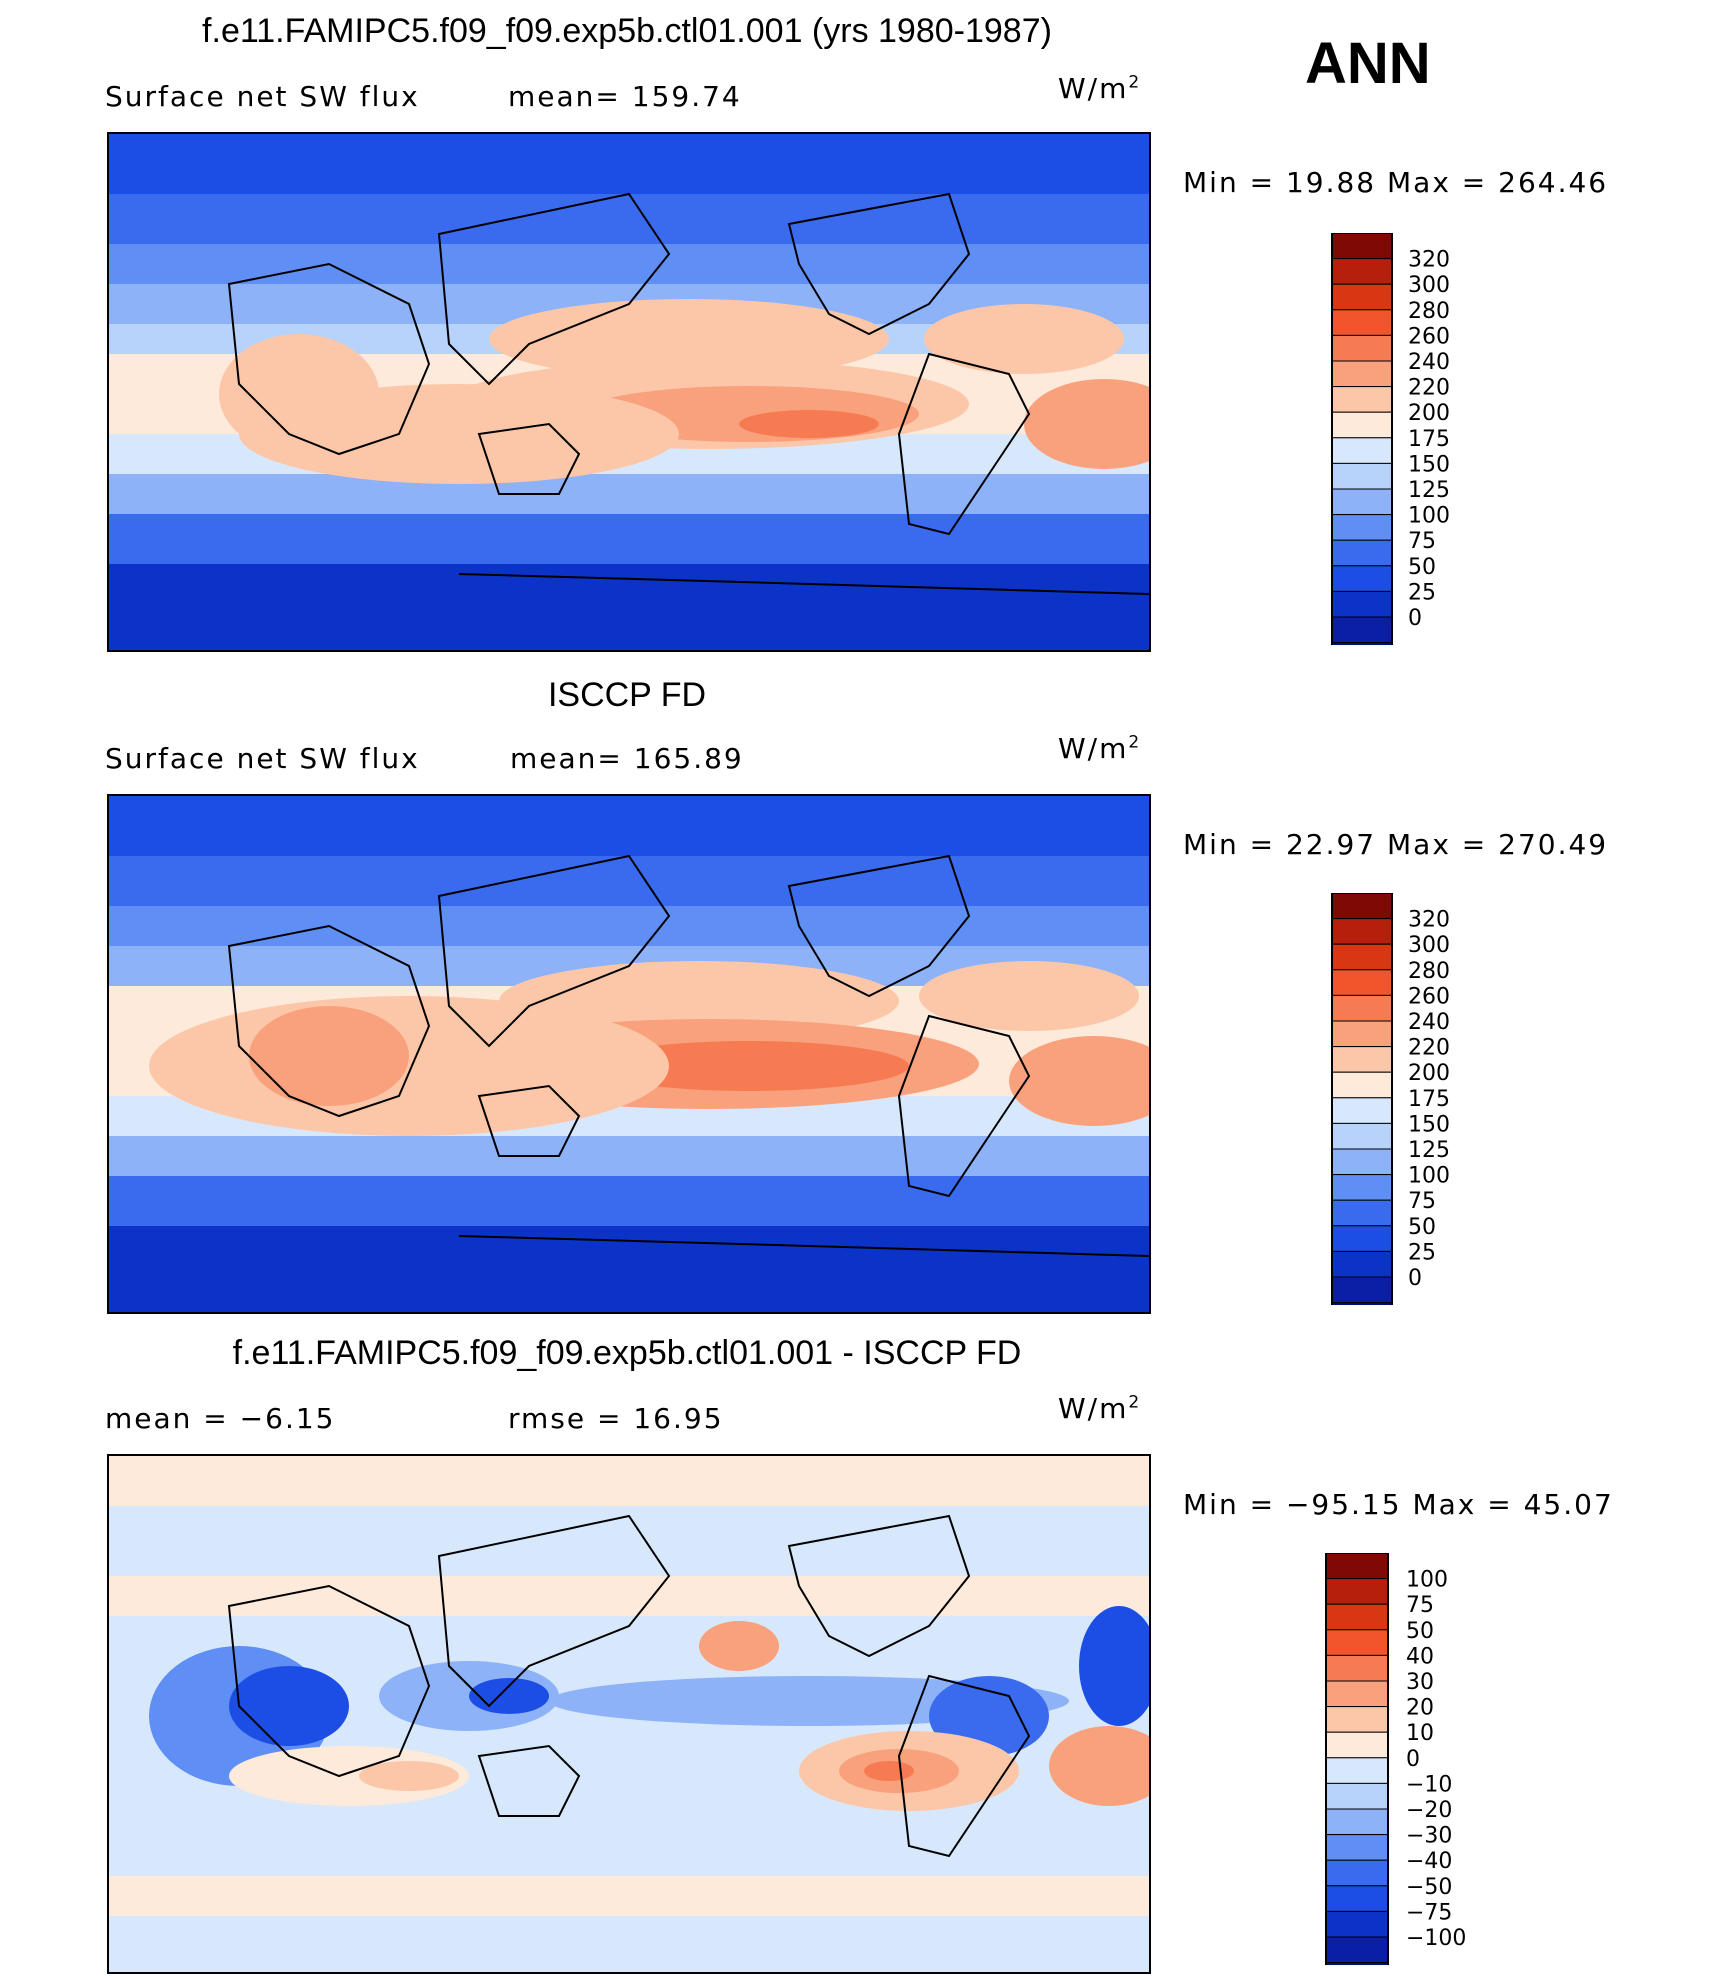 This screenshot has width=1710, height=1979. What do you see at coordinates (1396, 844) in the screenshot?
I see `panel2-minmax: Min = 22.97 Max = 270.49` at bounding box center [1396, 844].